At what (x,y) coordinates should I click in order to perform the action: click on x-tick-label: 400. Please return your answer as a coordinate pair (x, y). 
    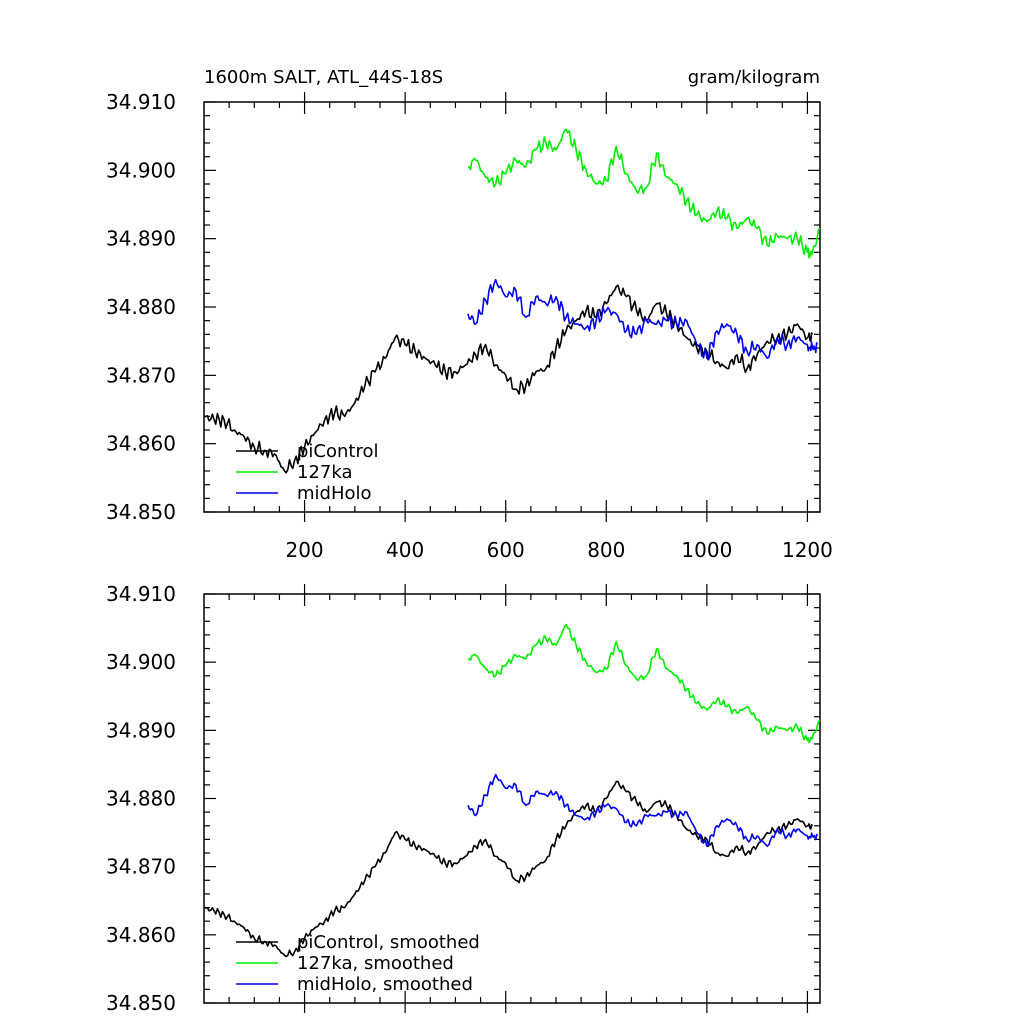
    Looking at the image, I should click on (405, 550).